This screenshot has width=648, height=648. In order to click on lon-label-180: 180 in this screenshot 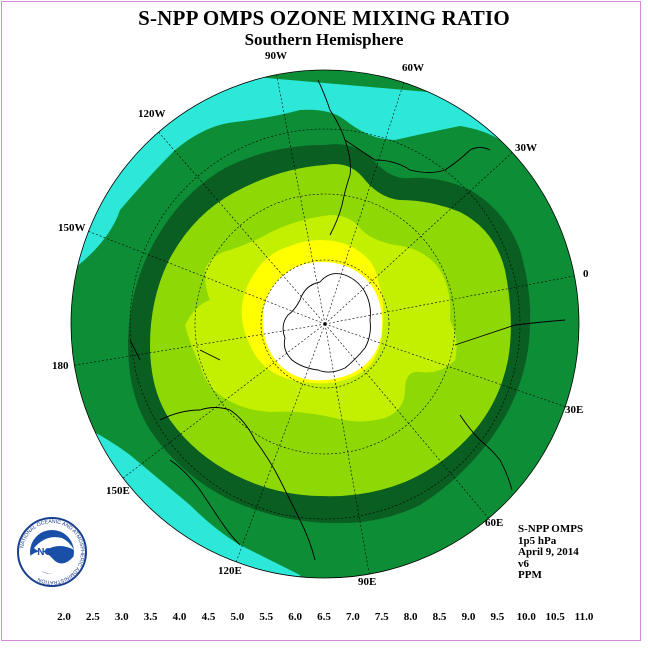, I will do `click(60, 366)`.